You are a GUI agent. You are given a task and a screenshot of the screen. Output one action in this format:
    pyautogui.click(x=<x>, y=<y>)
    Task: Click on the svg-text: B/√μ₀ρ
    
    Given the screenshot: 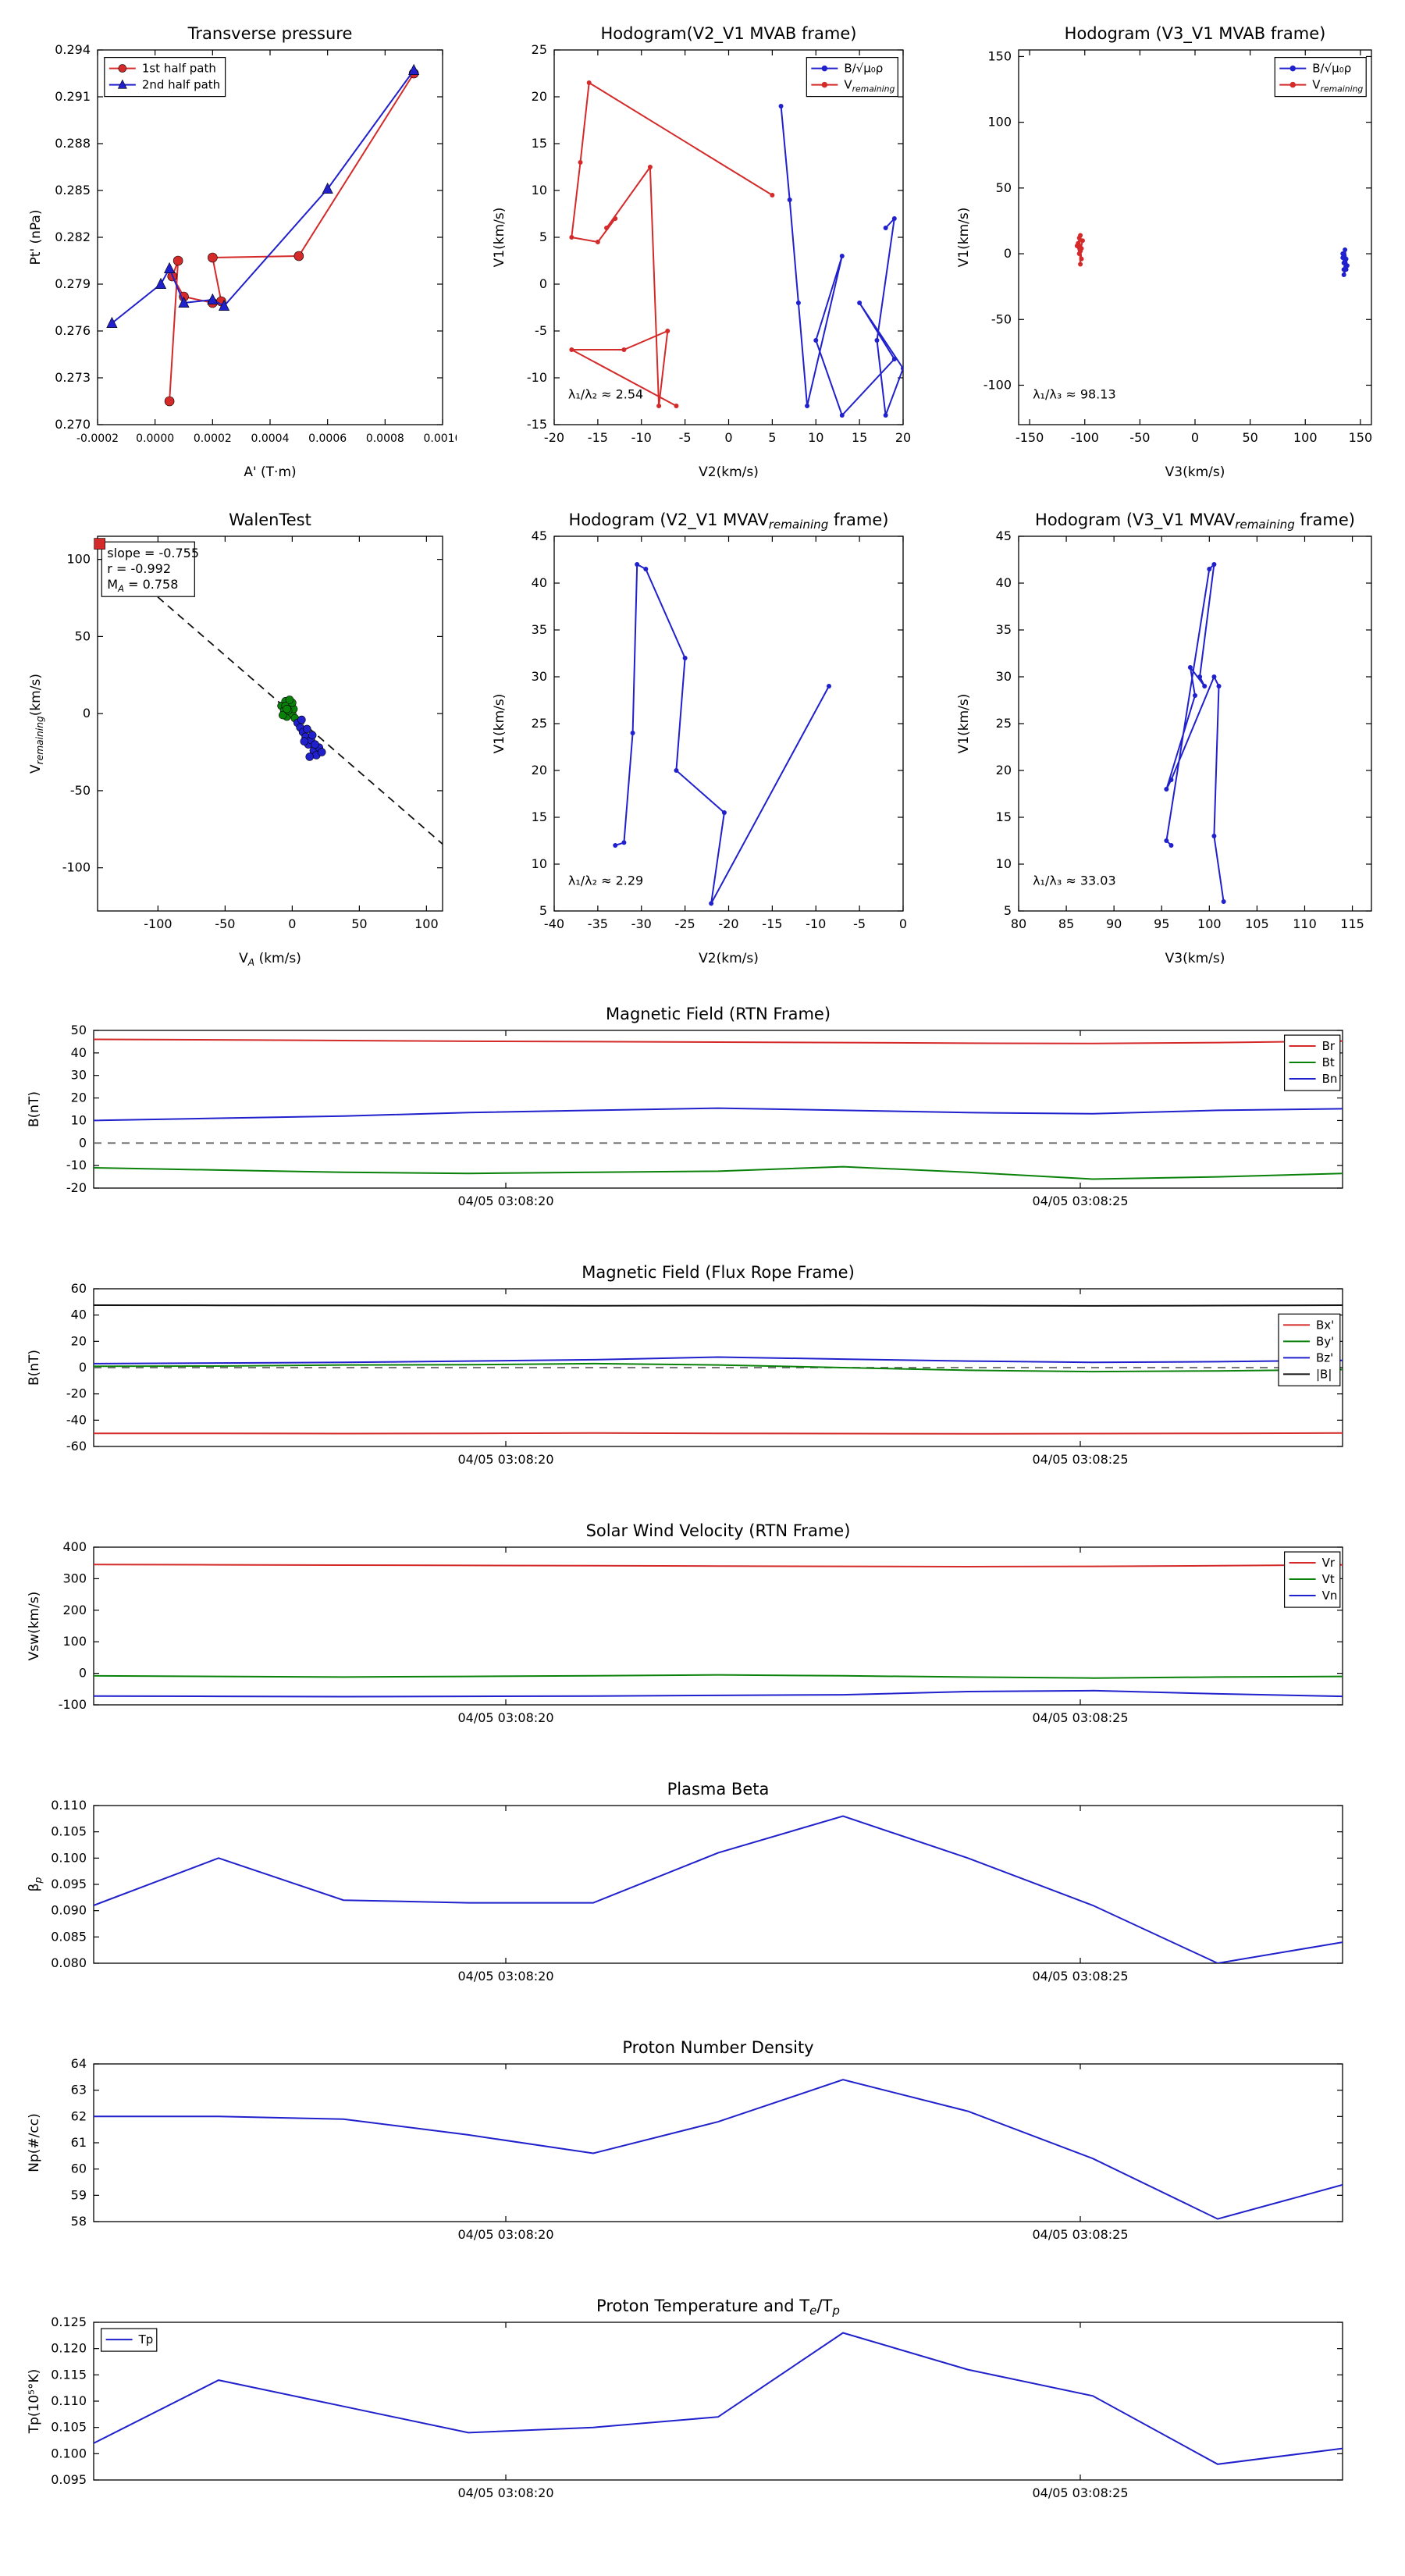 What is the action you would take?
    pyautogui.click(x=864, y=69)
    